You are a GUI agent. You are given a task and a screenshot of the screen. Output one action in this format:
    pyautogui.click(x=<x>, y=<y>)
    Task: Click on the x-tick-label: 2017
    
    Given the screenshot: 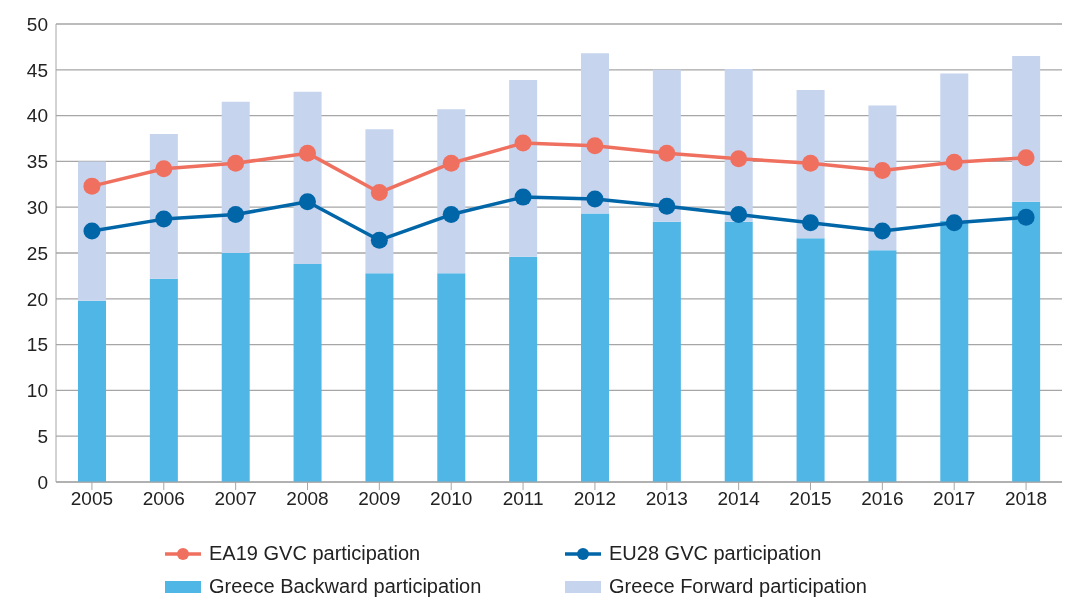 What is the action you would take?
    pyautogui.click(x=954, y=499)
    